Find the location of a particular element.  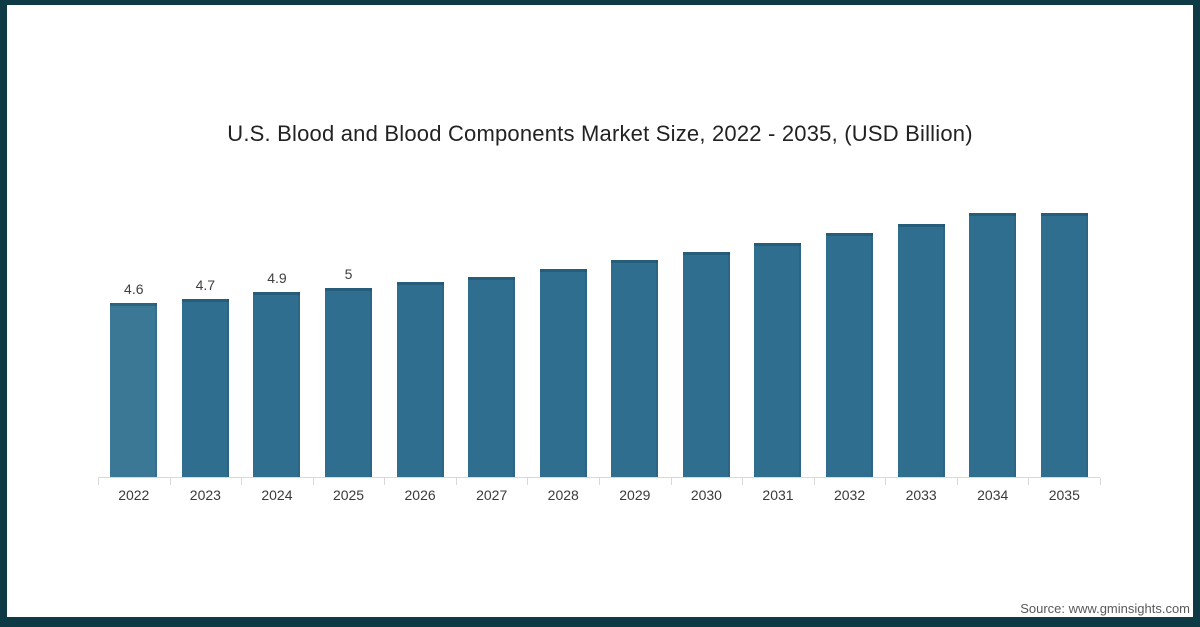

x-axis-label: 2025 is located at coordinates (348, 495).